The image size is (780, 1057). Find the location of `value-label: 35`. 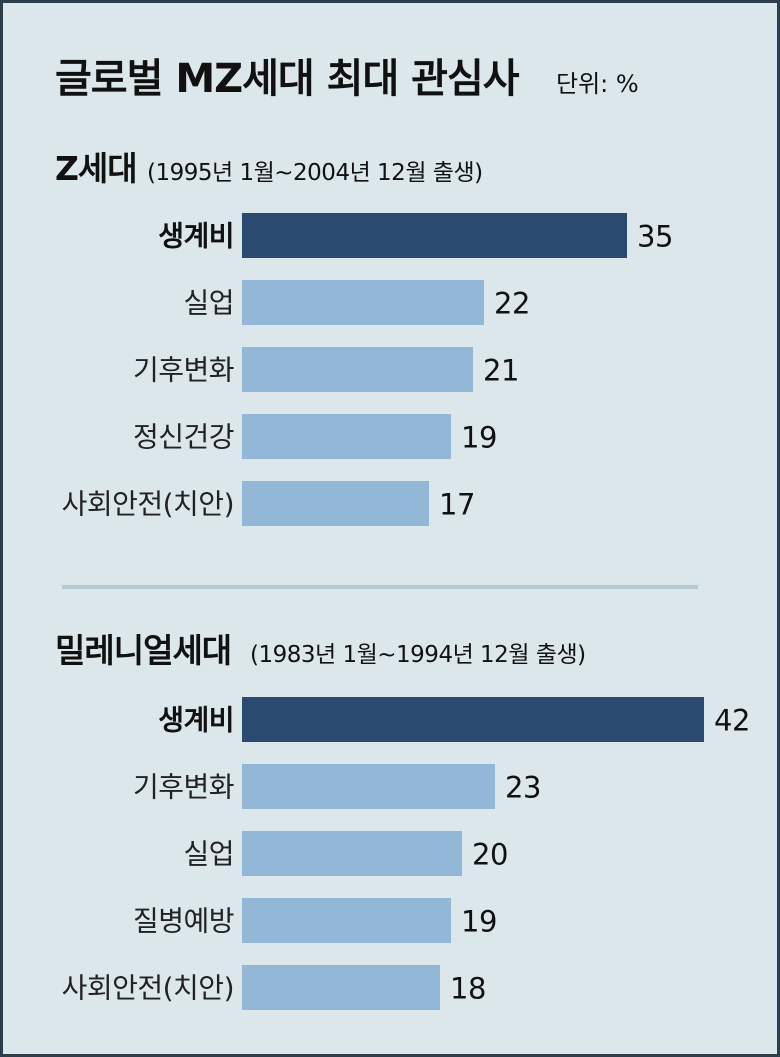

value-label: 35 is located at coordinates (655, 237).